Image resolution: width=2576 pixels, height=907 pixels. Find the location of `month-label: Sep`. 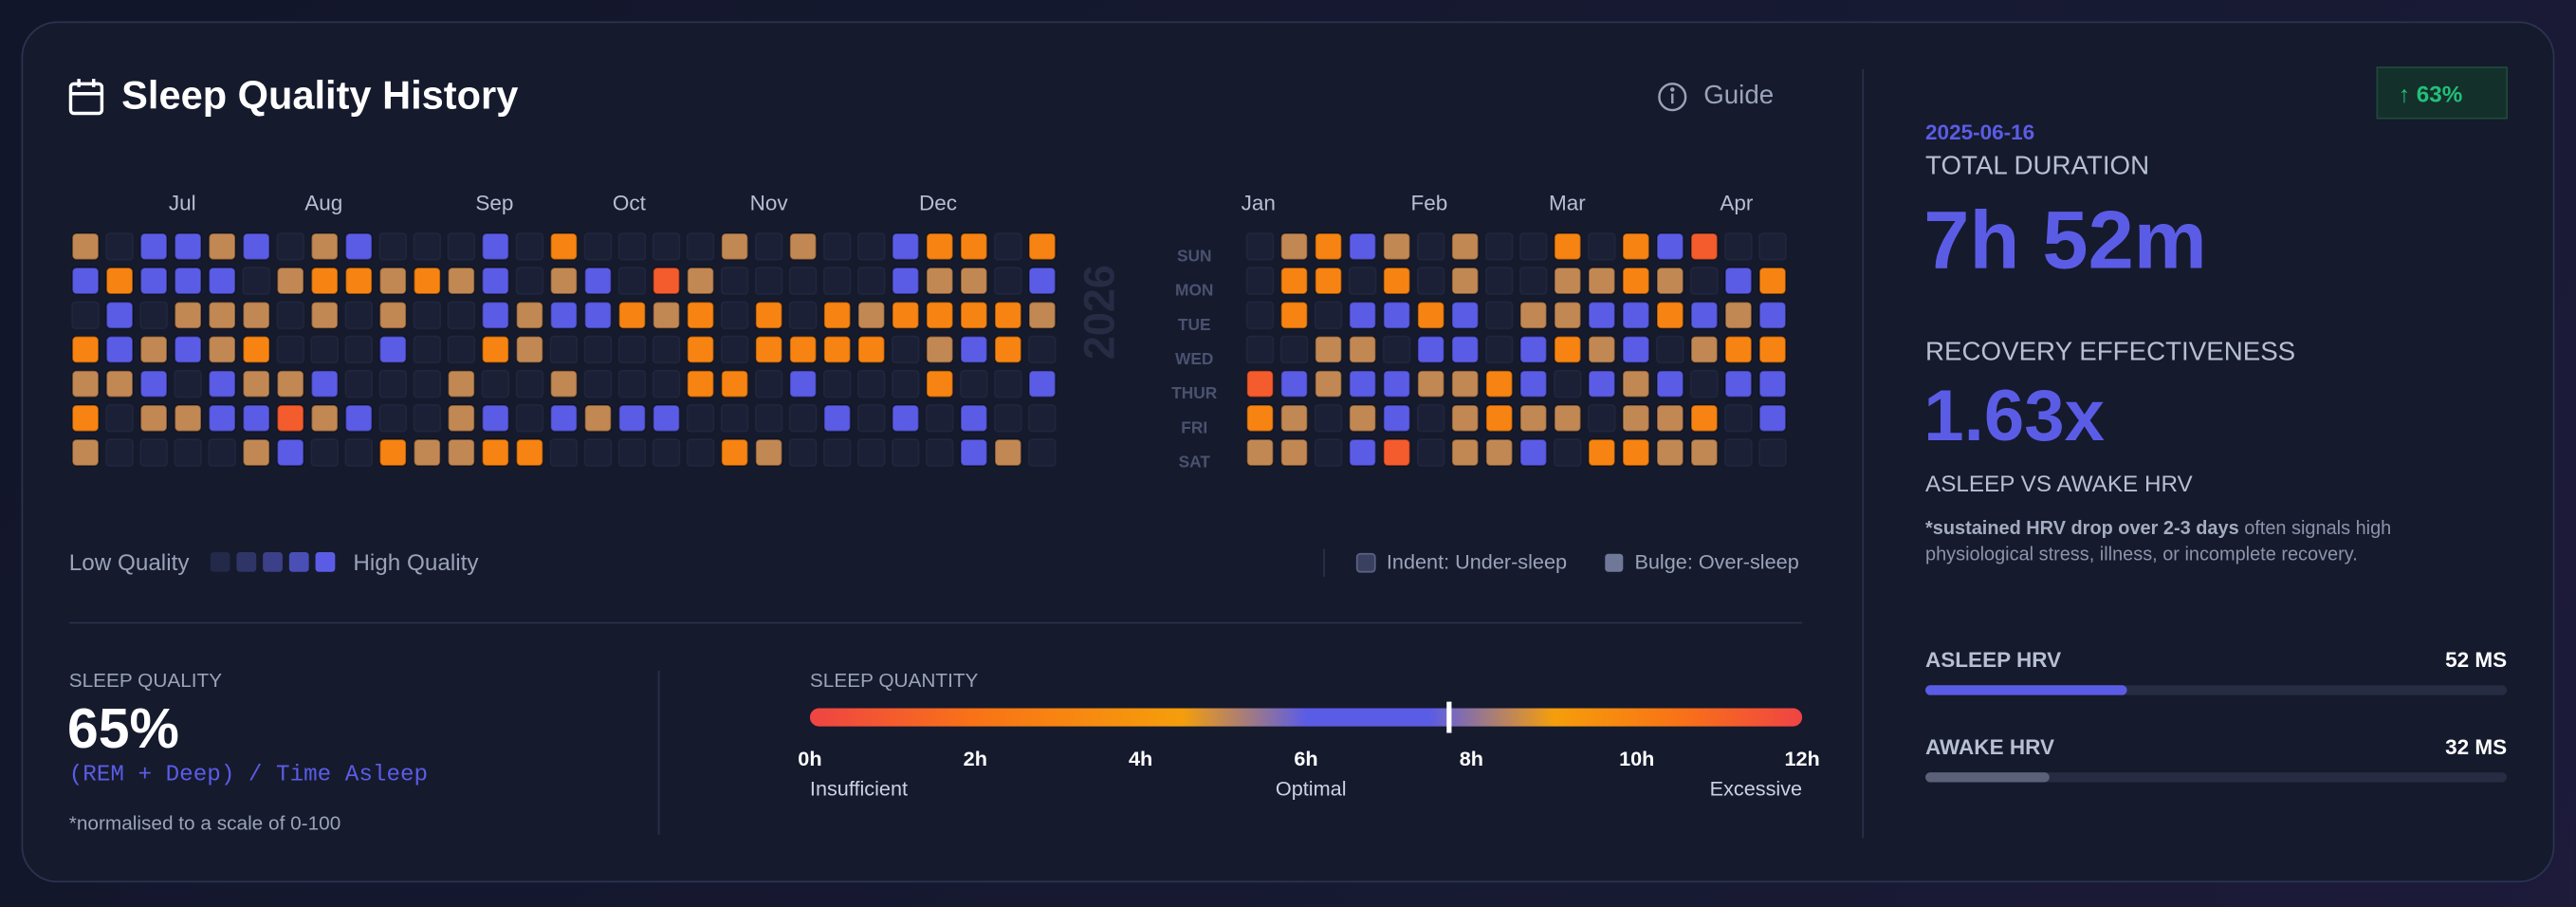

month-label: Sep is located at coordinates (494, 203).